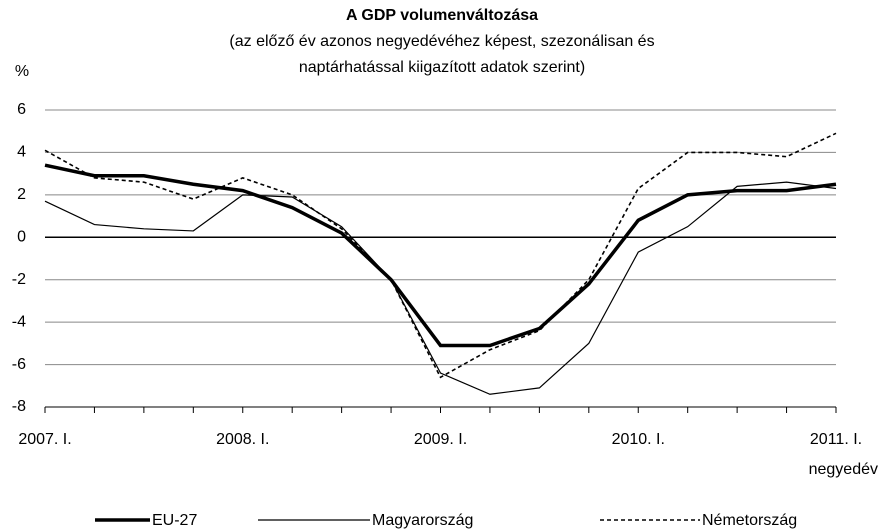 The height and width of the screenshot is (532, 885). I want to click on x-tick-label: 2008. I., so click(242, 439).